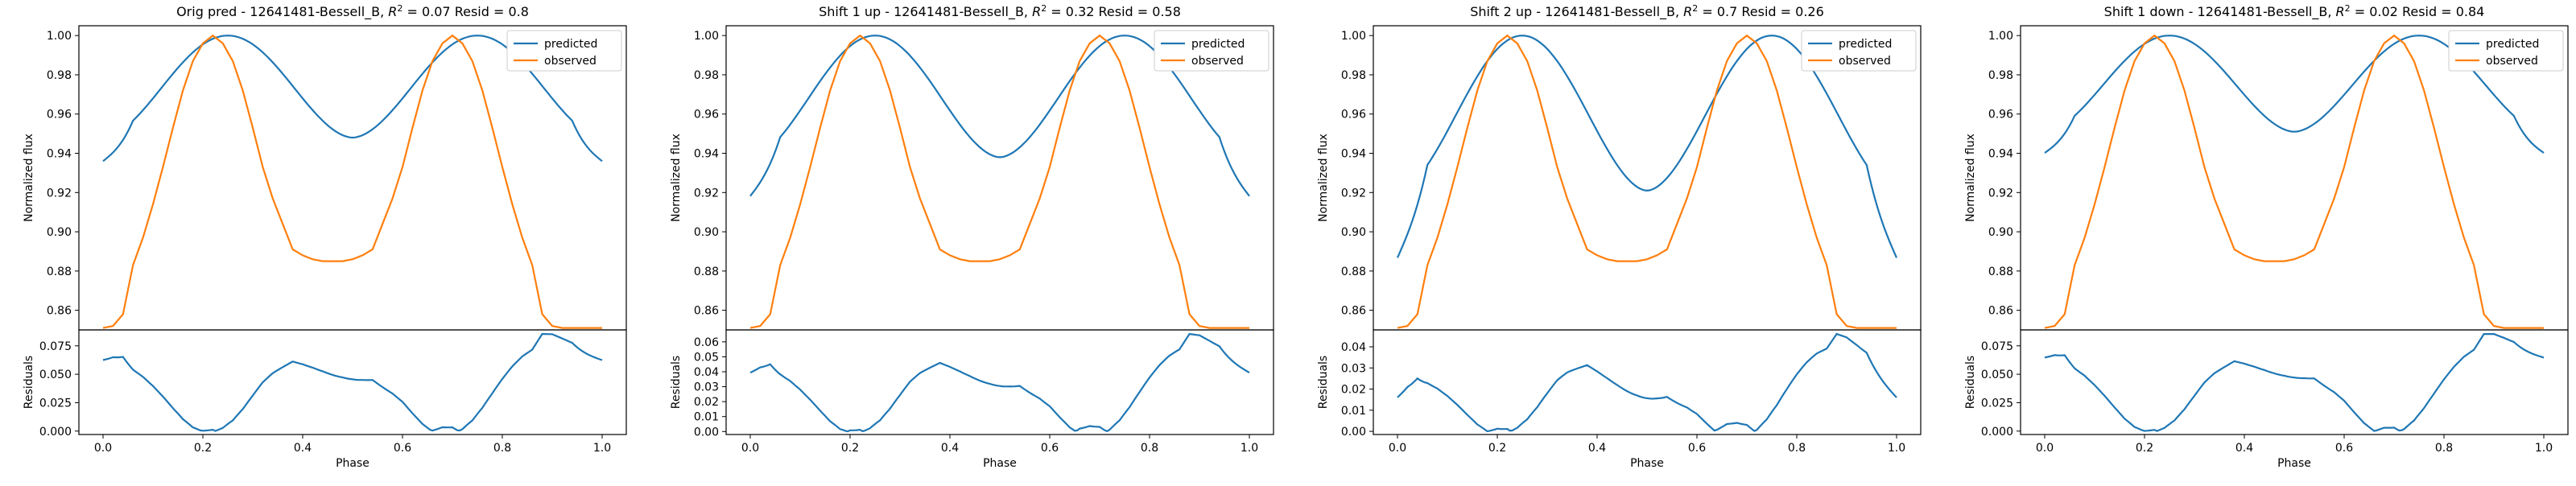  I want to click on bottom-ytick-label: 0.050, so click(1997, 375).